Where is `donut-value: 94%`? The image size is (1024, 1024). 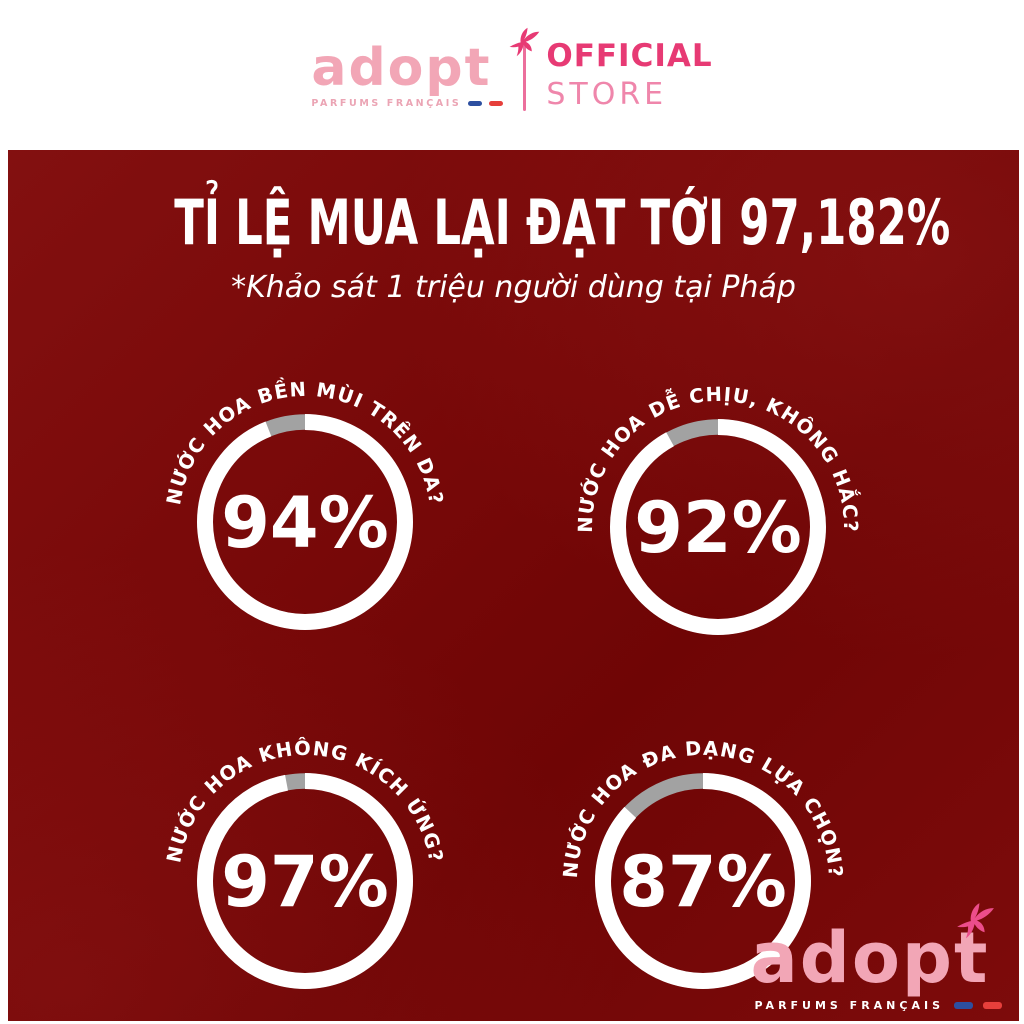 donut-value: 94% is located at coordinates (305, 523).